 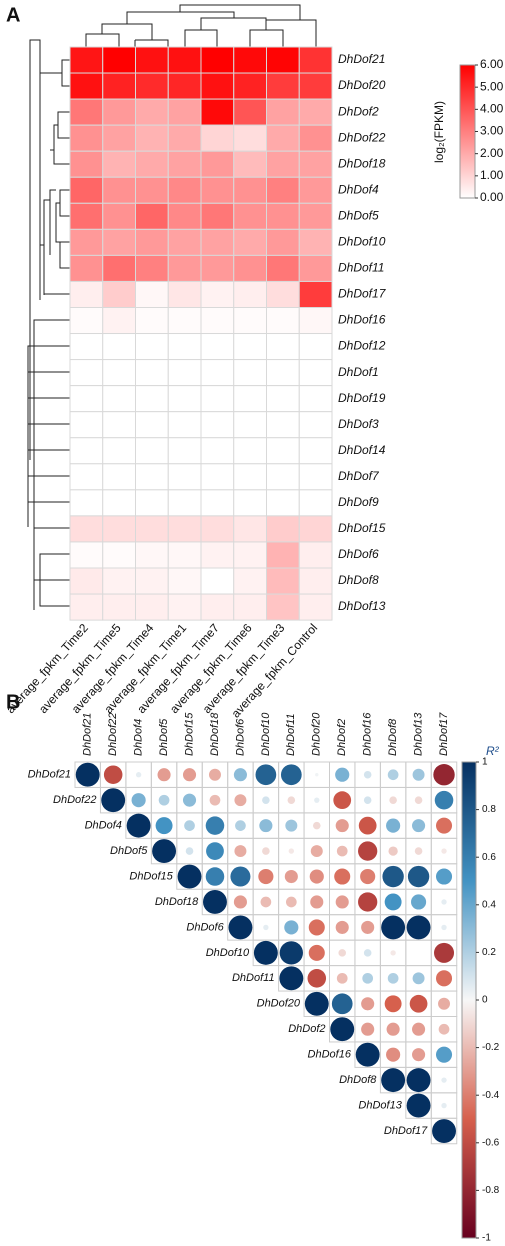 I want to click on column-label: DhDof15, so click(x=189, y=734).